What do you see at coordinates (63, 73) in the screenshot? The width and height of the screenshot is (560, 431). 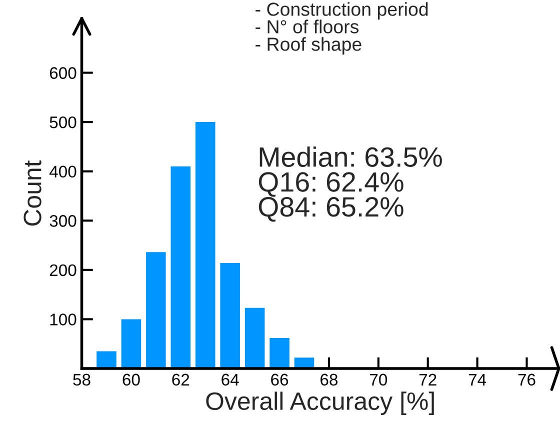 I see `y-tick-label: 600` at bounding box center [63, 73].